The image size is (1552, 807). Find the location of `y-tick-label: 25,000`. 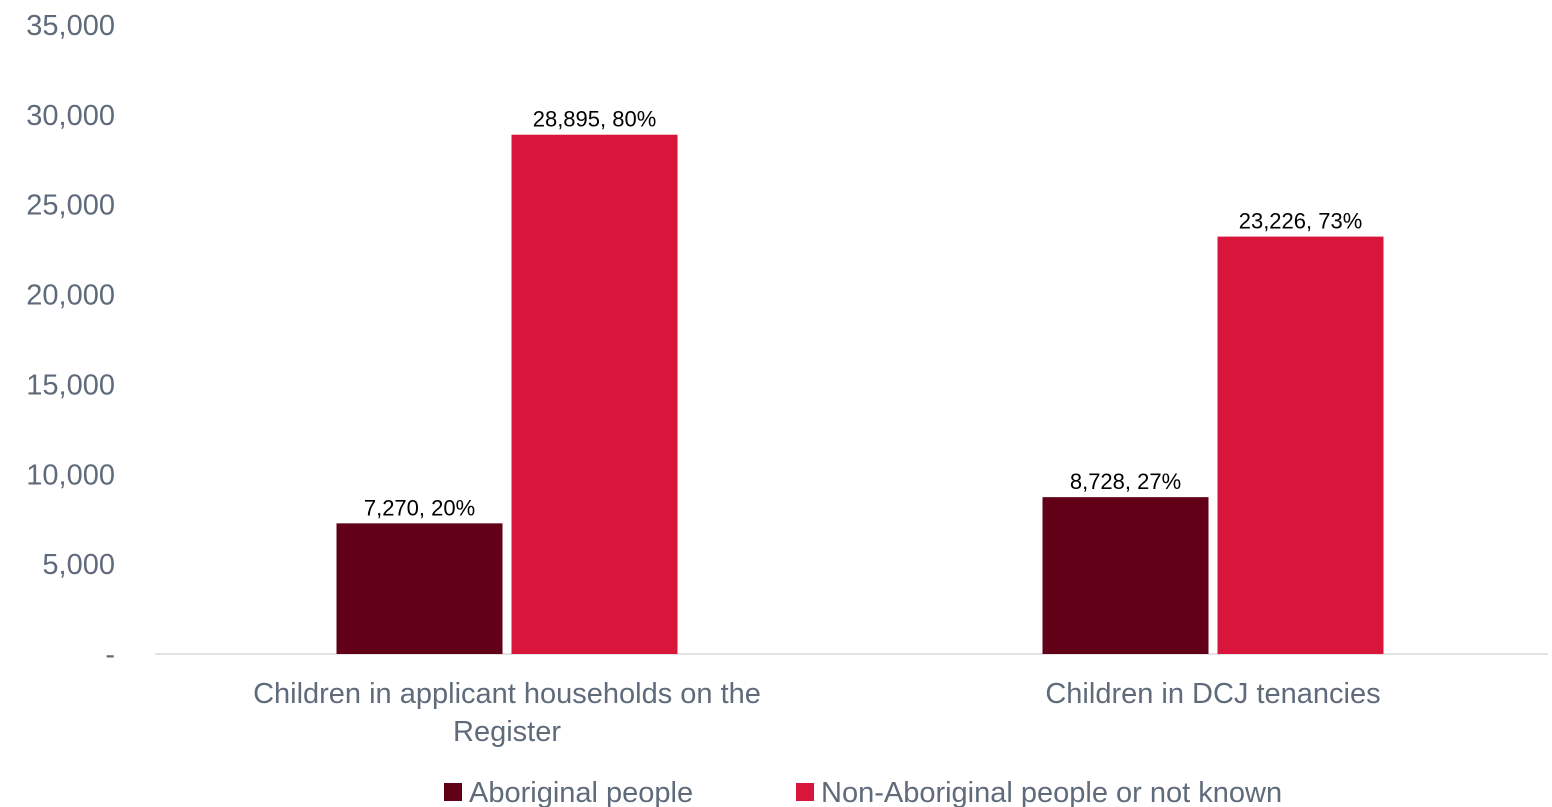

y-tick-label: 25,000 is located at coordinates (70, 206).